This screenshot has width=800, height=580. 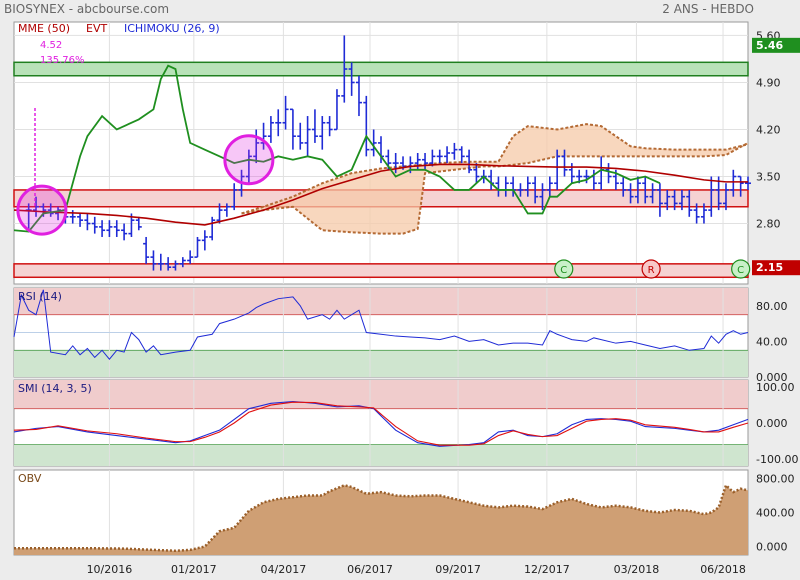 What do you see at coordinates (772, 341) in the screenshot?
I see `rsi-tick-label: 40.00` at bounding box center [772, 341].